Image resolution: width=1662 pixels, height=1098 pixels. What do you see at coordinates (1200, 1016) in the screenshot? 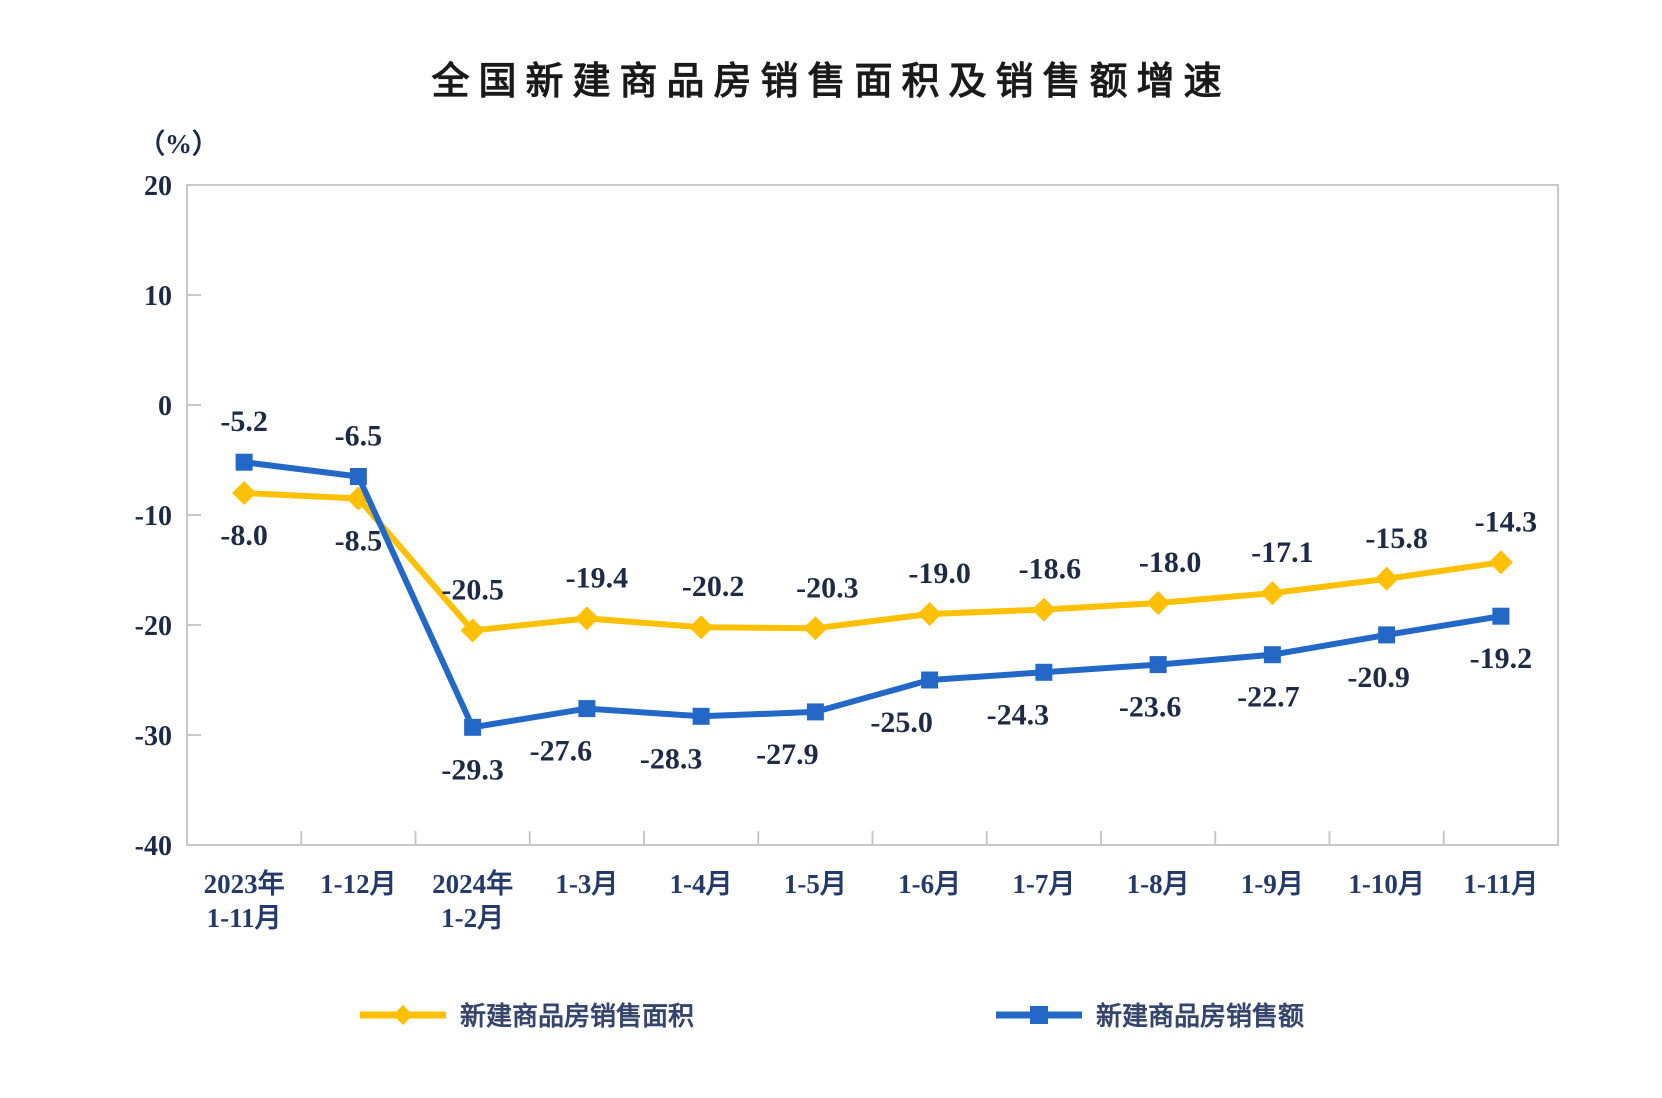
I see `legend-label-sales-amount: 新建商品房销售额` at bounding box center [1200, 1016].